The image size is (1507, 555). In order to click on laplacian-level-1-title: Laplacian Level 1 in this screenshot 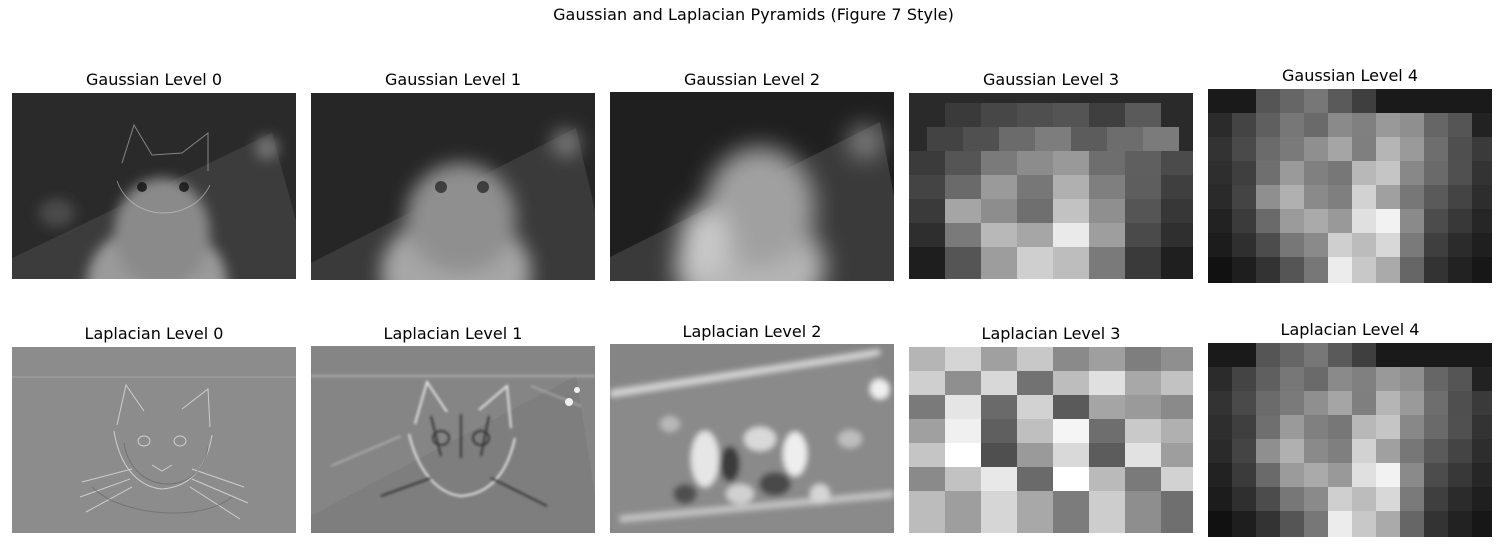, I will do `click(453, 333)`.